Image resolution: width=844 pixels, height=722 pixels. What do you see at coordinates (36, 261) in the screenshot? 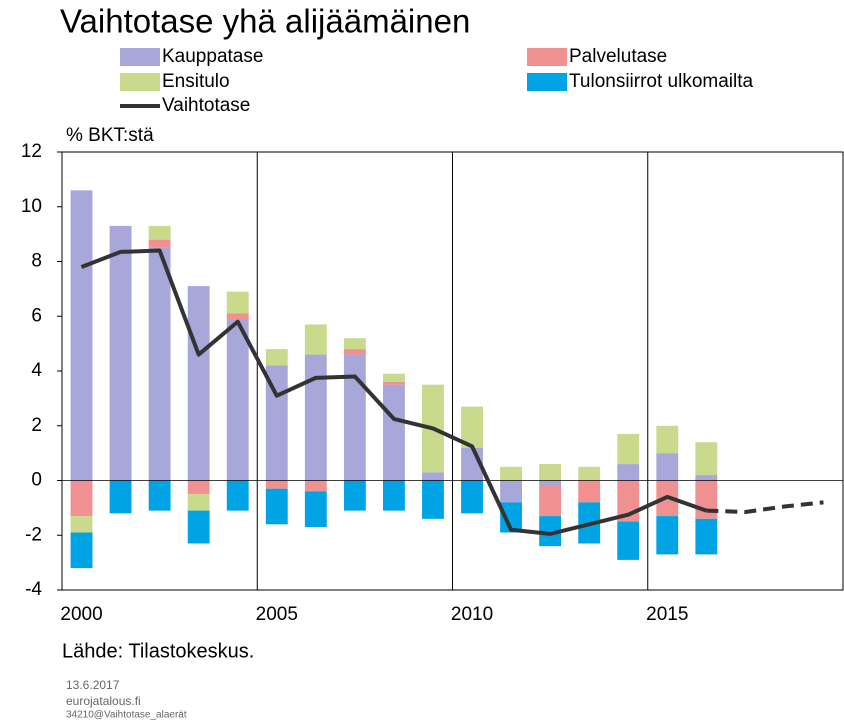
I see `y-tick-label: 8` at bounding box center [36, 261].